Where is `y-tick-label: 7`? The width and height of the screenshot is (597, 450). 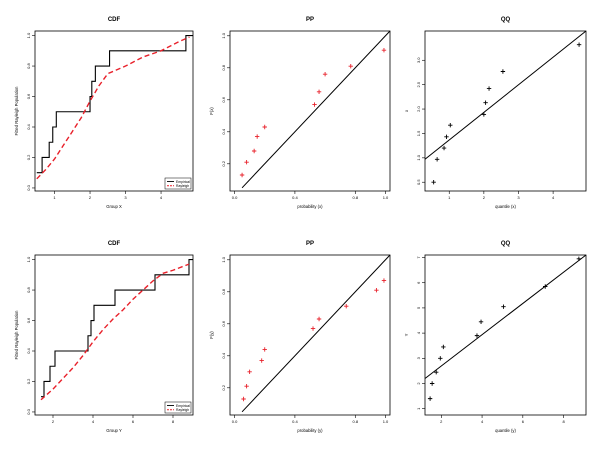 y-tick-label: 7 is located at coordinates (418, 257).